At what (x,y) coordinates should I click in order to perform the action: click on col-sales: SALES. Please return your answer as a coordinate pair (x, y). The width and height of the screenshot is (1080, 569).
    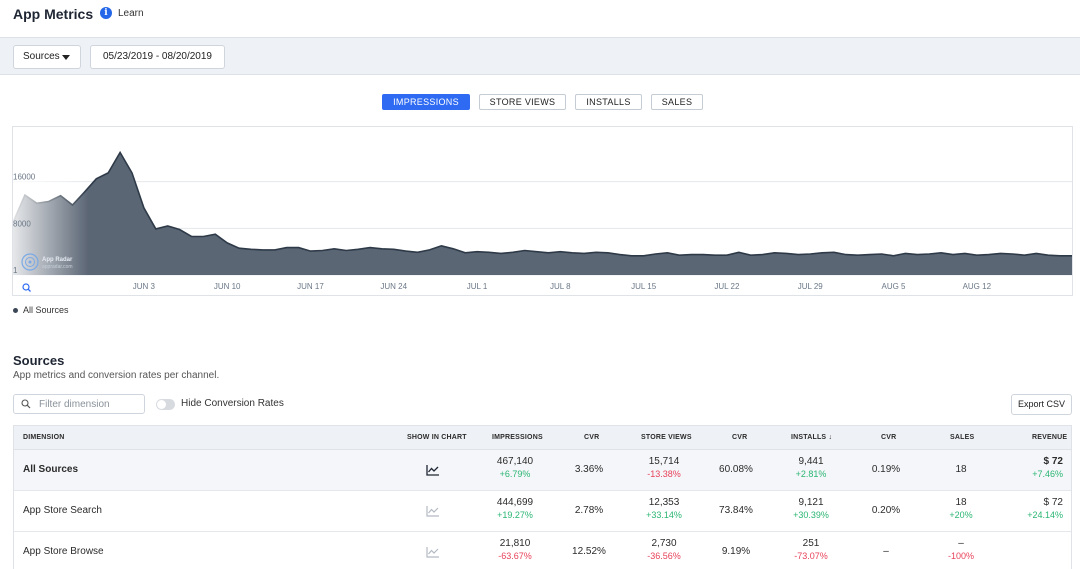
    Looking at the image, I should click on (962, 437).